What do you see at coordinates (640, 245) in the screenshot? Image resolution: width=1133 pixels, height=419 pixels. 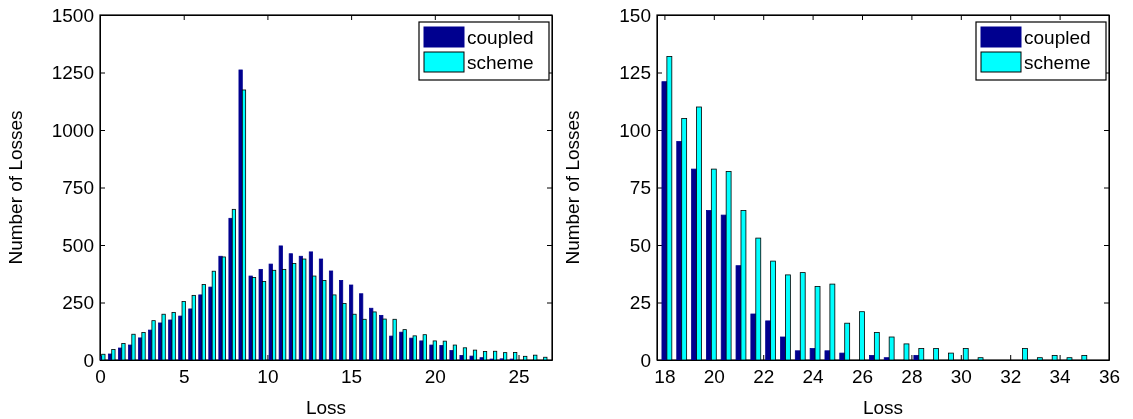 I see `y-tick-label: 50` at bounding box center [640, 245].